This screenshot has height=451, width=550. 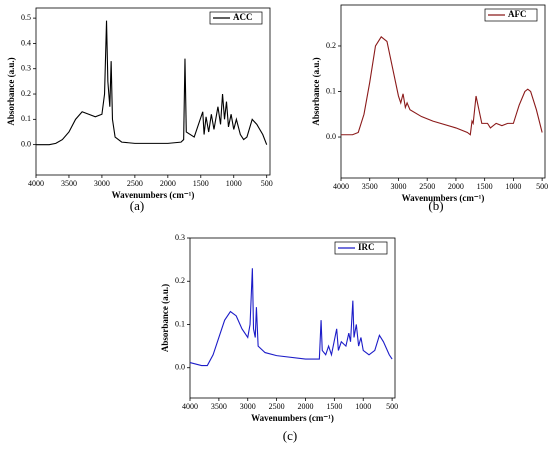 I want to click on panel-label: (c), so click(x=290, y=435).